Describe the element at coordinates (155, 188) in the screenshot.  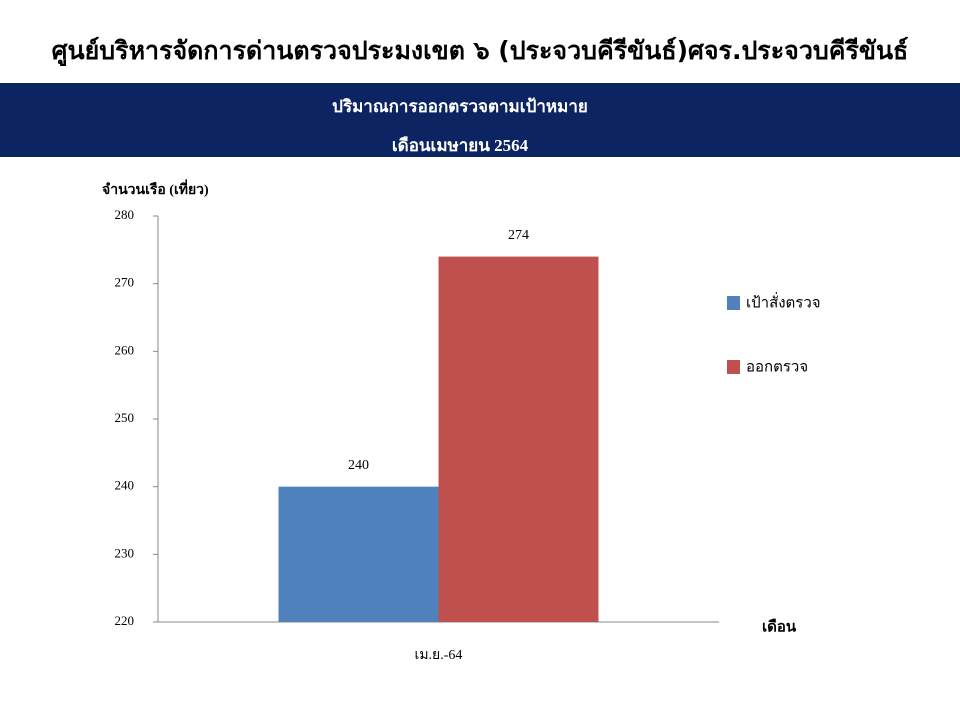
I see `y-axis-label: จำนวนเรือ (เที่ยว)` at that location.